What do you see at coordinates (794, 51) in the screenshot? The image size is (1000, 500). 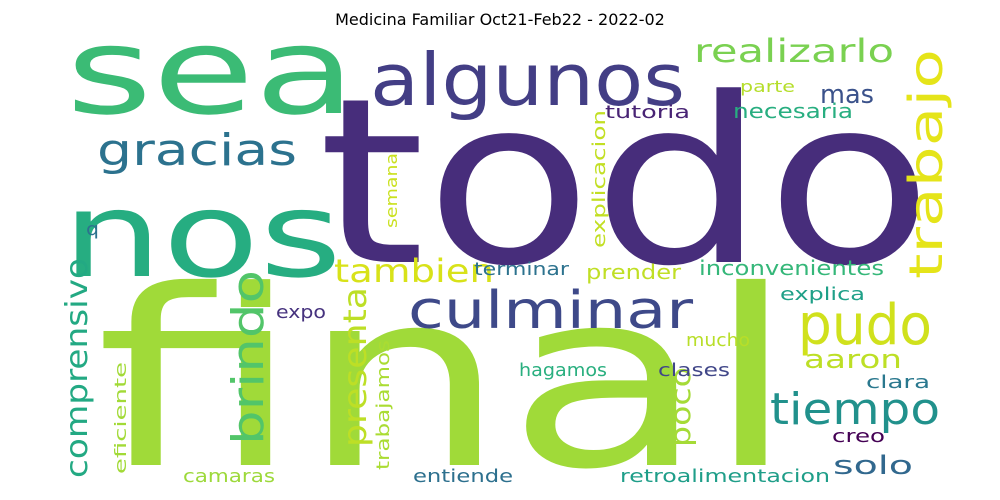 I see `word-realizarlo: realizarlo` at bounding box center [794, 51].